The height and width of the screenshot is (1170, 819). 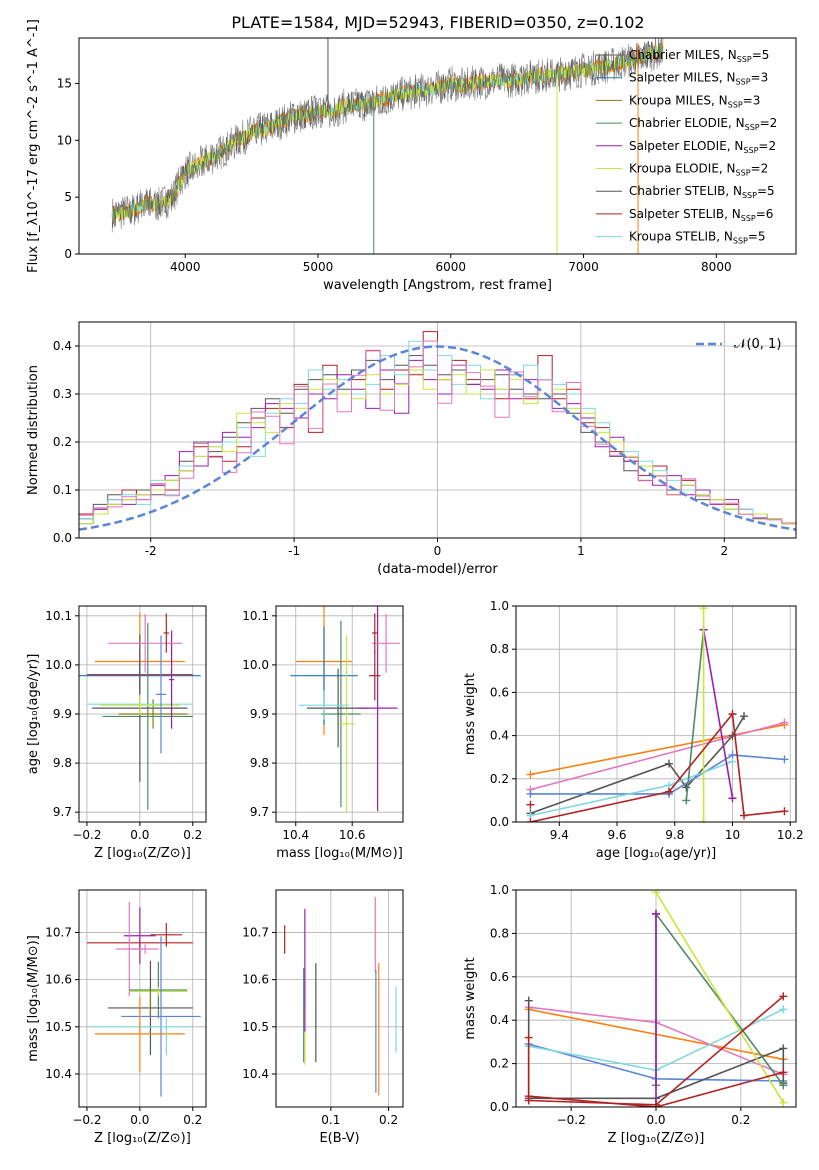 I want to click on legend-label: Salpeter STELIB, NSSP=6, so click(x=701, y=215).